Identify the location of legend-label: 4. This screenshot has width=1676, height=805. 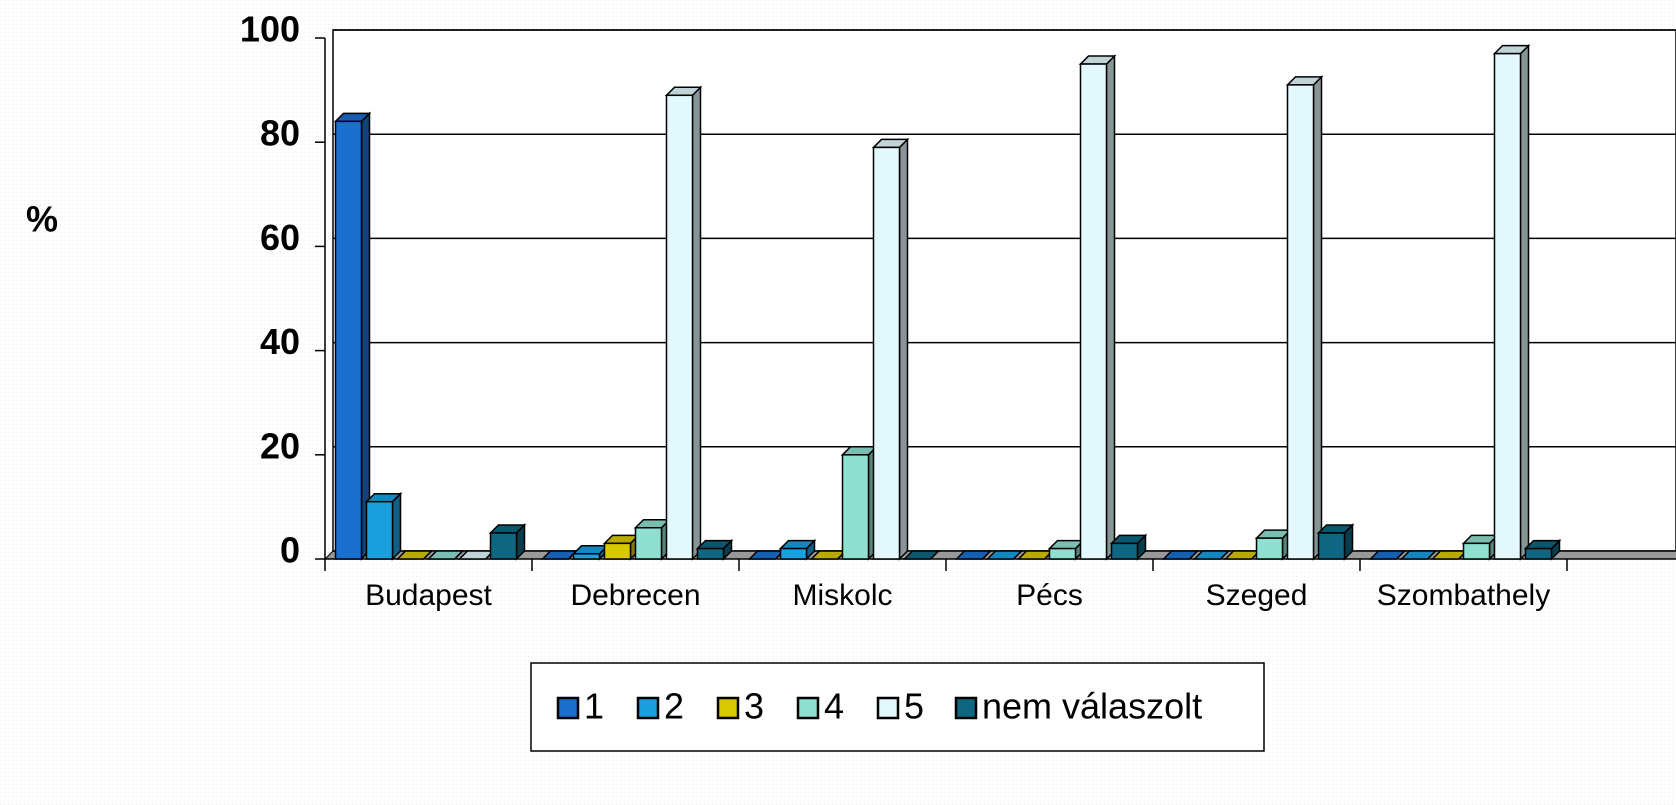
(834, 706).